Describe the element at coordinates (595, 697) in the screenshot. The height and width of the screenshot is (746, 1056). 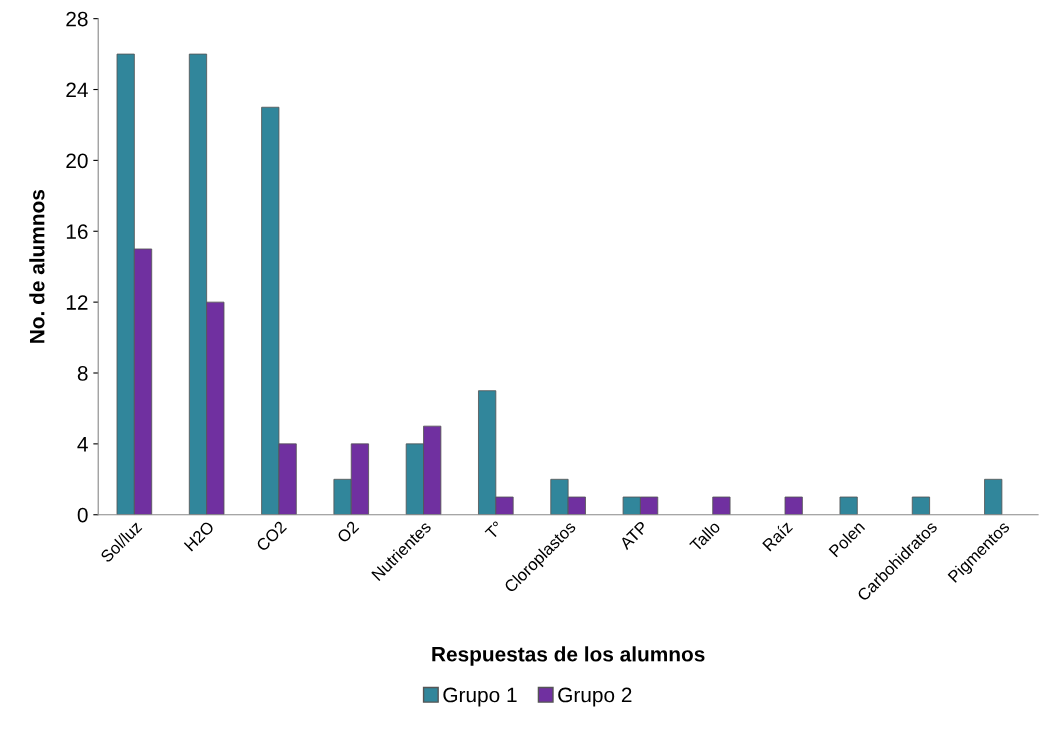
I see `legend-label: Grupo 2` at that location.